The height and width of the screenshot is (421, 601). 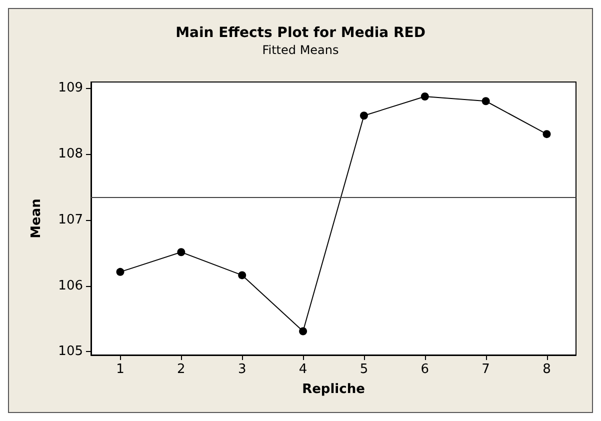 I want to click on x-tick-label: 3, so click(x=242, y=369).